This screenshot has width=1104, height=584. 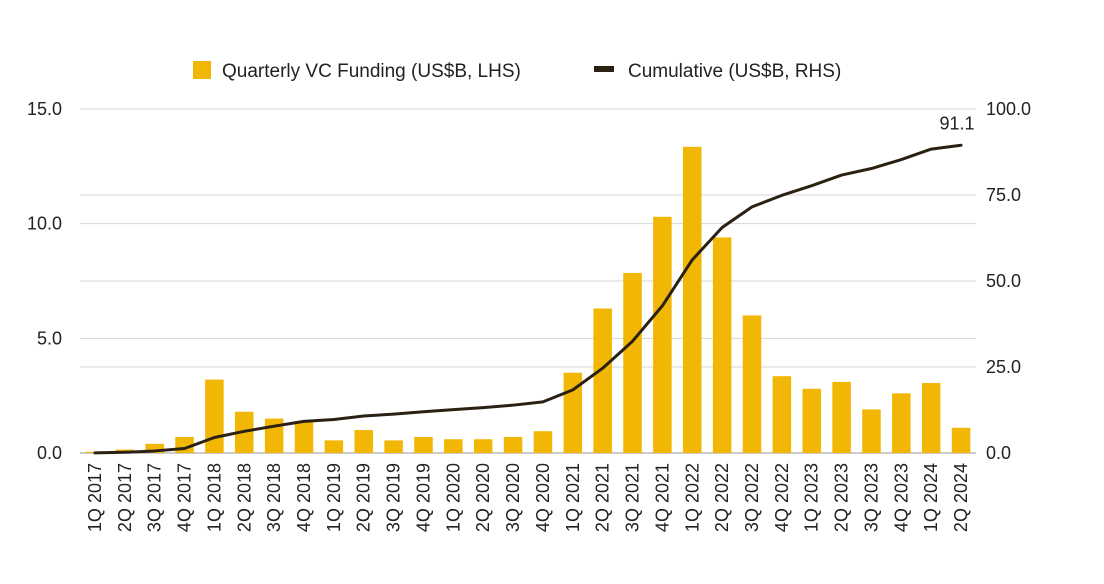 I want to click on bar-2q-2019, so click(x=363, y=441).